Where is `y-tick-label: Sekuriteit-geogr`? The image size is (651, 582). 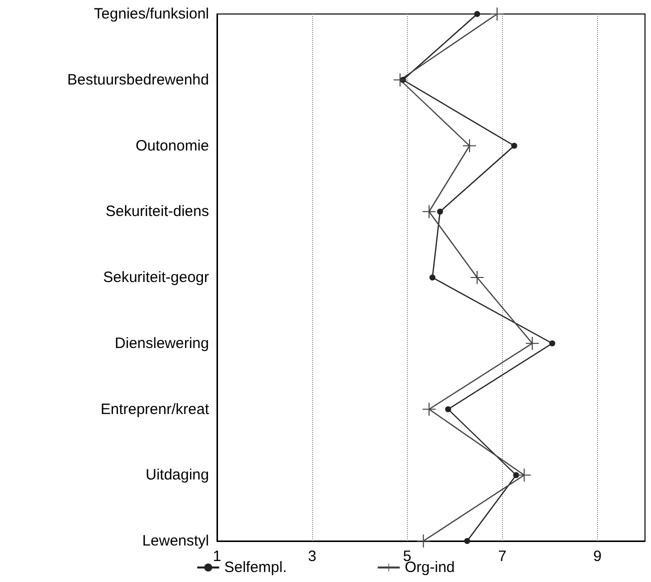 y-tick-label: Sekuriteit-geogr is located at coordinates (156, 277).